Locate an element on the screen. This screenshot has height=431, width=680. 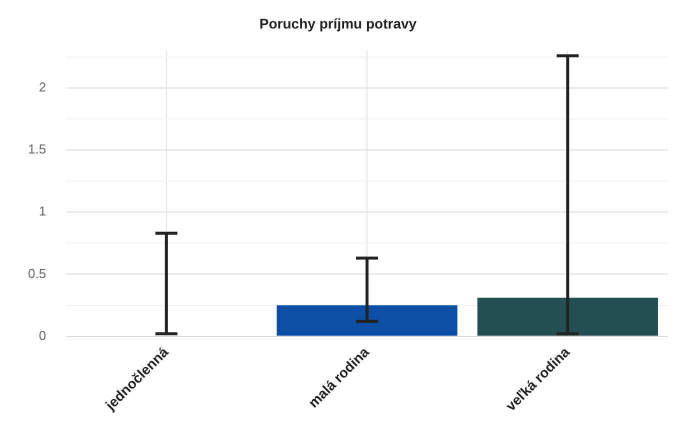
y-tick-label: 0 is located at coordinates (42, 335).